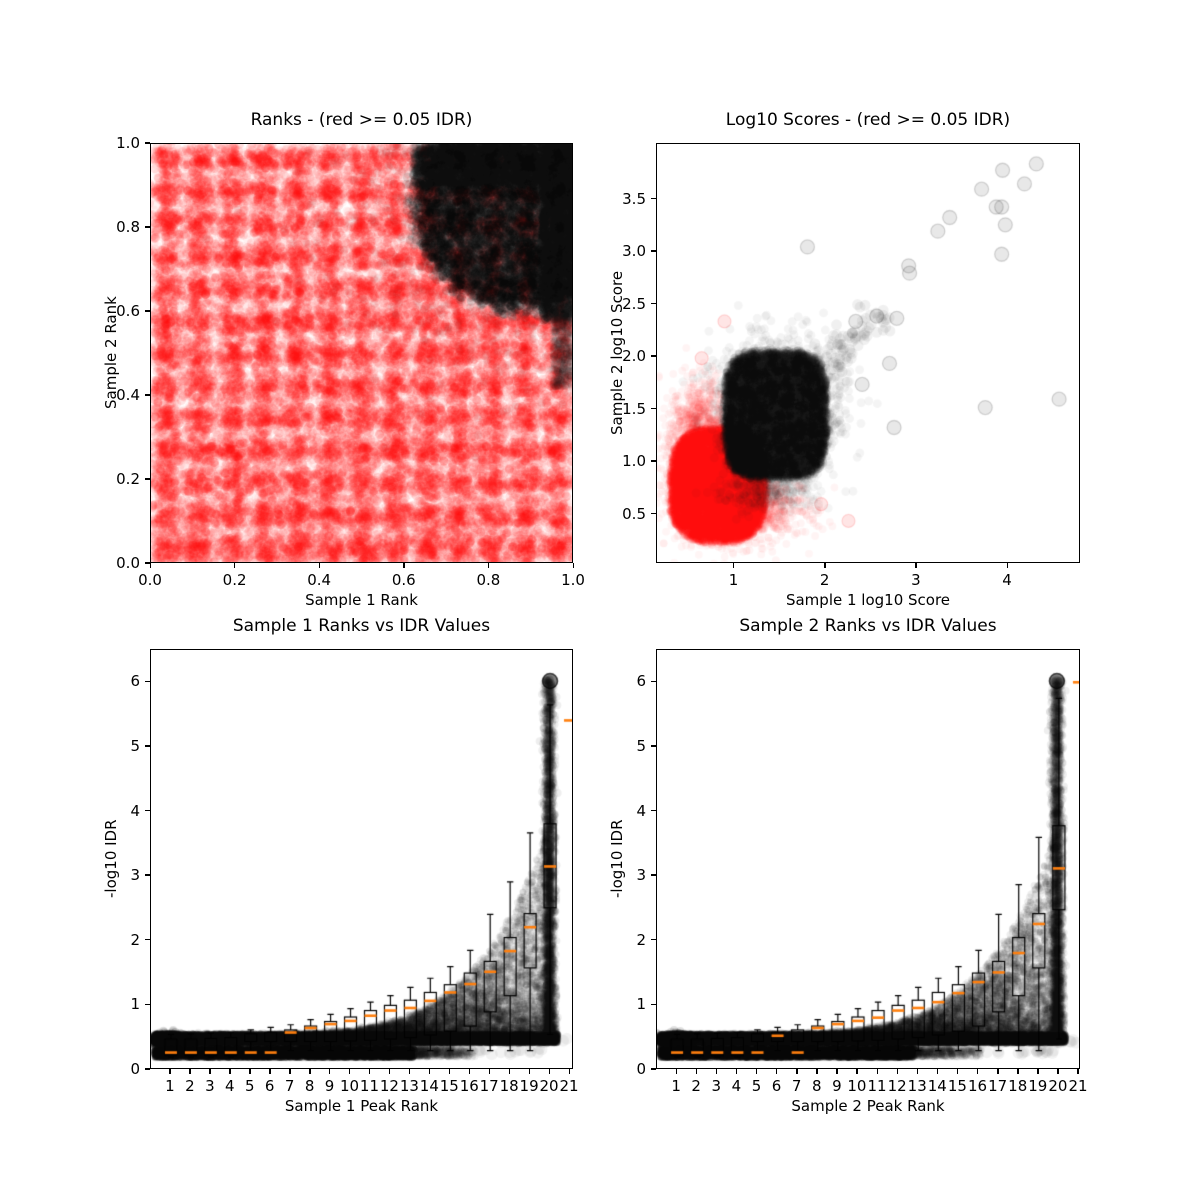 Image resolution: width=1200 pixels, height=1200 pixels. I want to click on x-tick-label: 18, so click(509, 1086).